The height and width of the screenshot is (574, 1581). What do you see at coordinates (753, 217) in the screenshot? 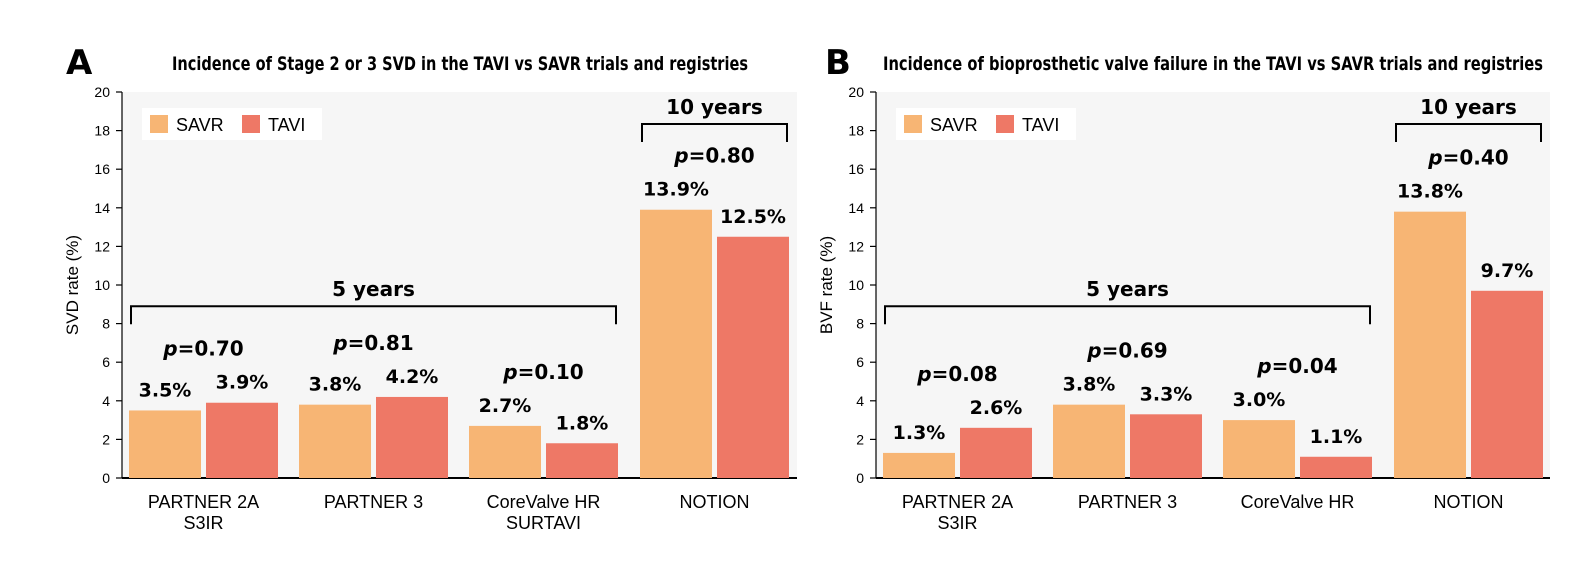
I see `data-label-tavi: 12.5%` at bounding box center [753, 217].